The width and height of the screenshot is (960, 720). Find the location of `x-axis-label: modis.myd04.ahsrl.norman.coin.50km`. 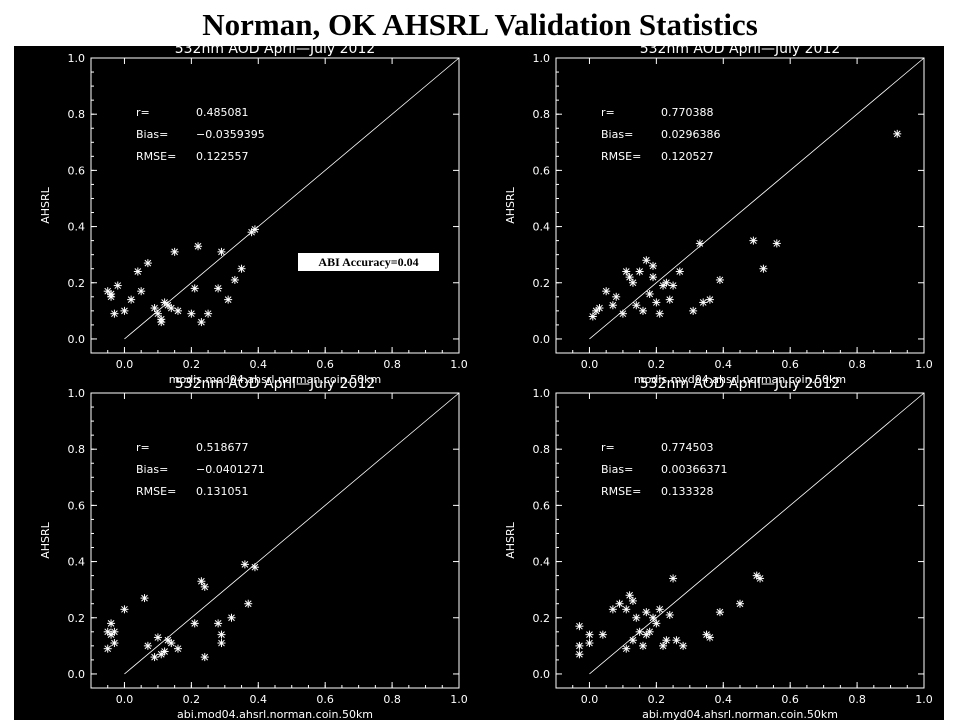

x-axis-label: modis.myd04.ahsrl.norman.coin.50km is located at coordinates (740, 379).